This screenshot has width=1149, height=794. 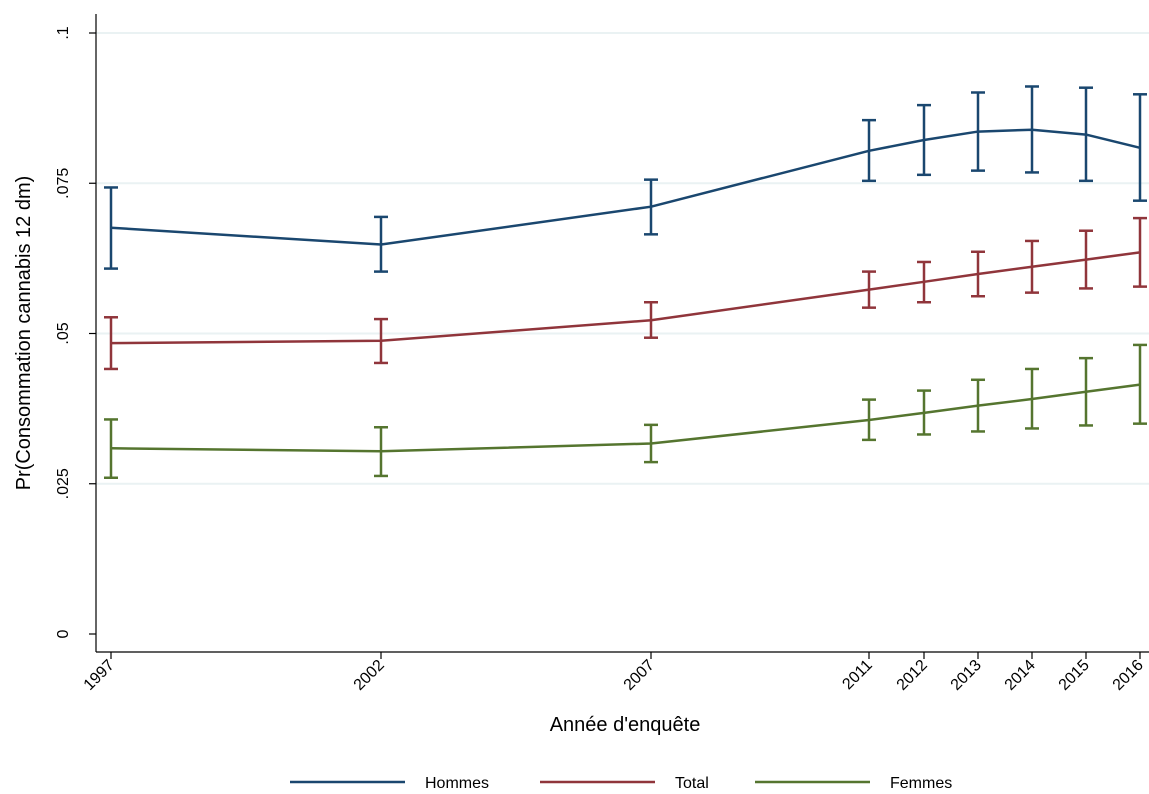 What do you see at coordinates (63, 333) in the screenshot?
I see `y-tick-label: .05` at bounding box center [63, 333].